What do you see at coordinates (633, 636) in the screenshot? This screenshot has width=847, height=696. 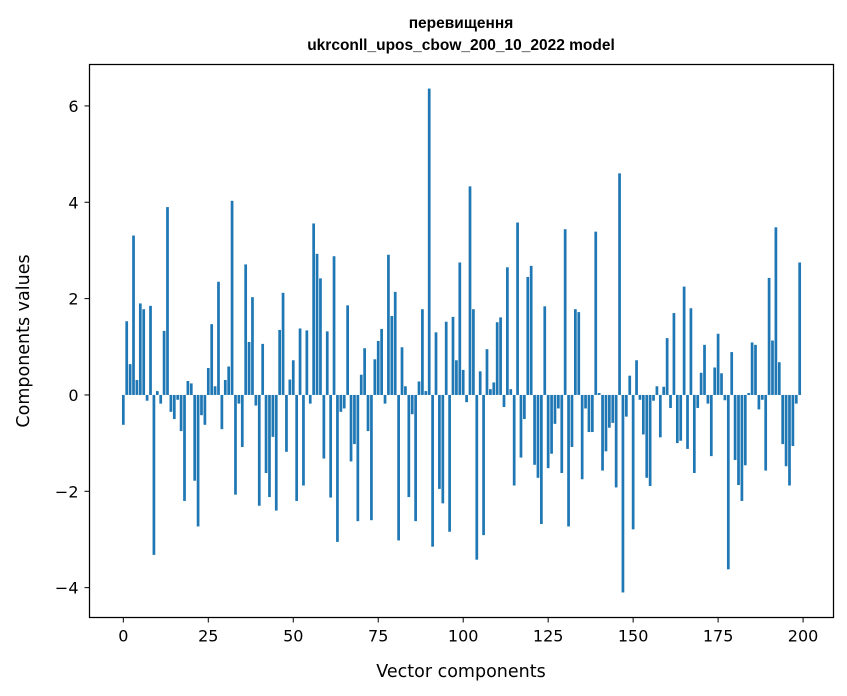 I see `x-tick-label: 150` at bounding box center [633, 636].